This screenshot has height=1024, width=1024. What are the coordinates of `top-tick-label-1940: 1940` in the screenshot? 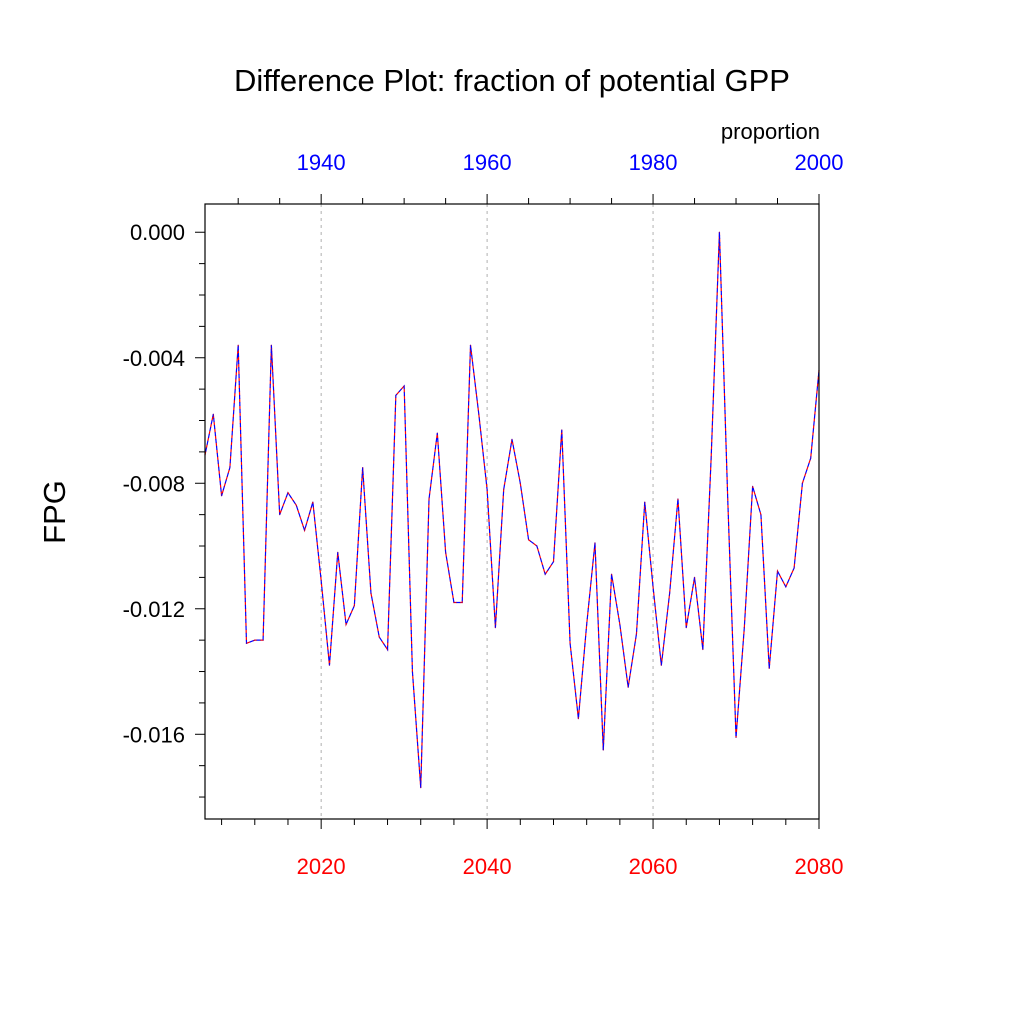 It's located at (321, 162).